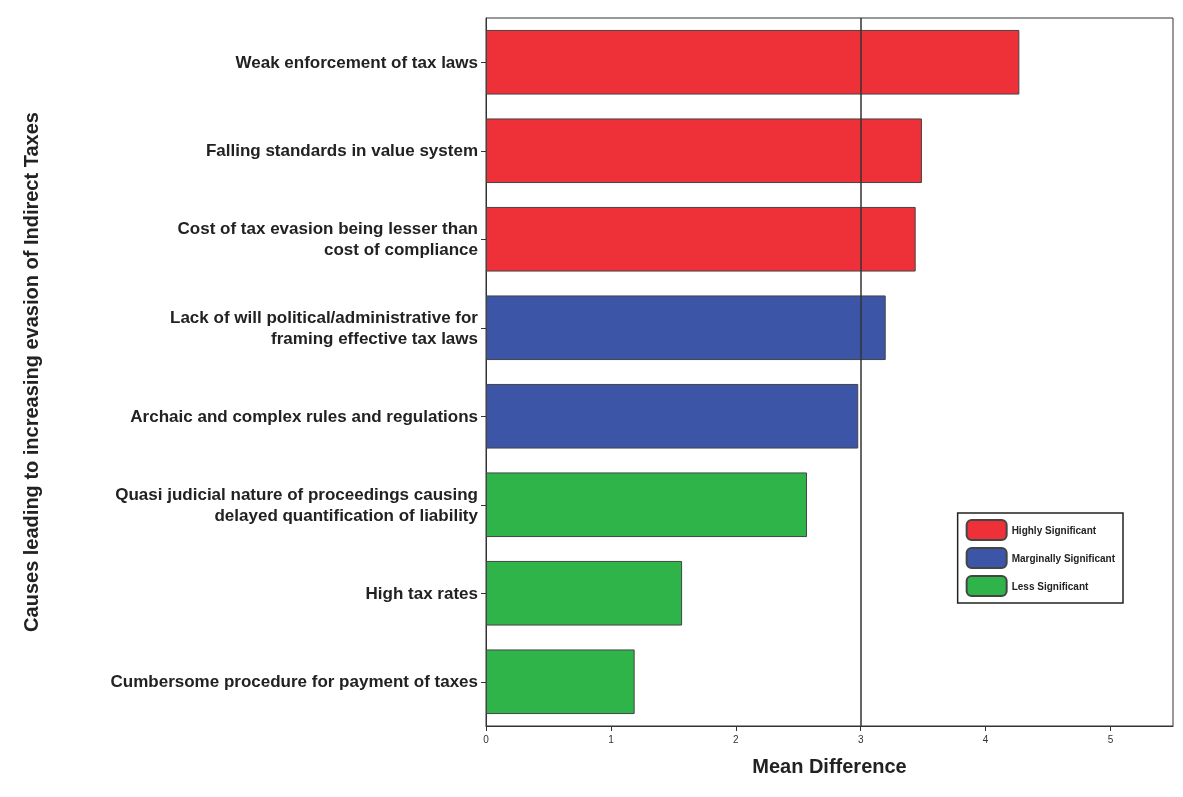  What do you see at coordinates (1110, 739) in the screenshot?
I see `x-tick-label: 5` at bounding box center [1110, 739].